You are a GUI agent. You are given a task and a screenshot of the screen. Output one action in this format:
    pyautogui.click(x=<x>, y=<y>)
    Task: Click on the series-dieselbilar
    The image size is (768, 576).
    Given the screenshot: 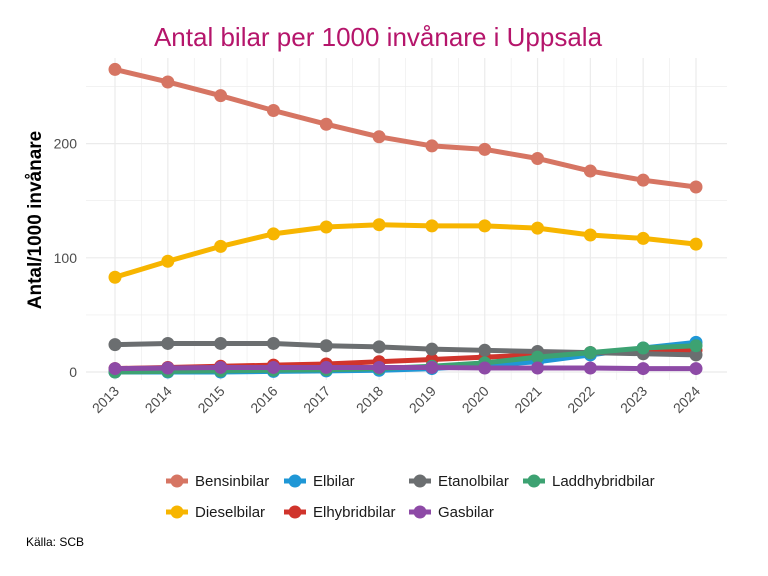 What is the action you would take?
    pyautogui.click(x=405, y=251)
    